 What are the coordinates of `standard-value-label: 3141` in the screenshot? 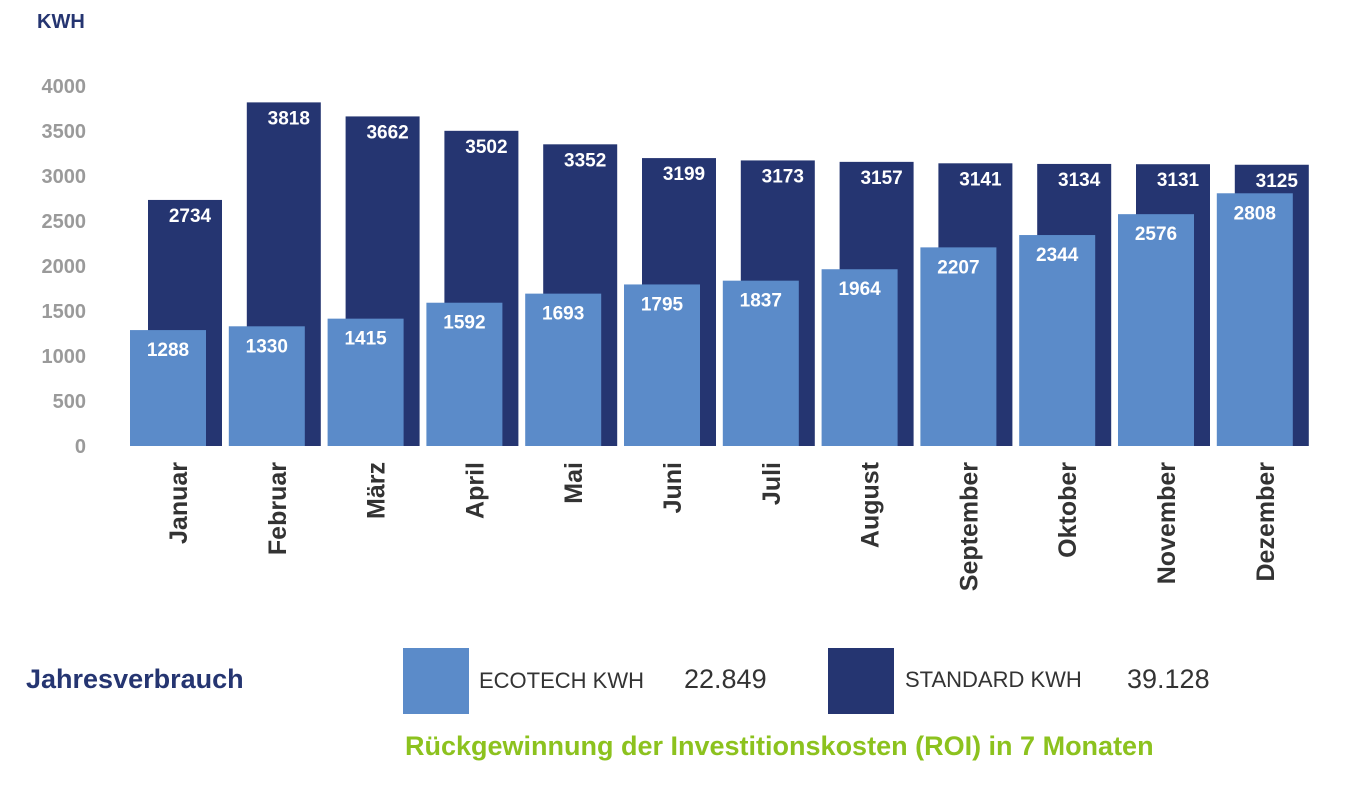 It's located at (980, 179).